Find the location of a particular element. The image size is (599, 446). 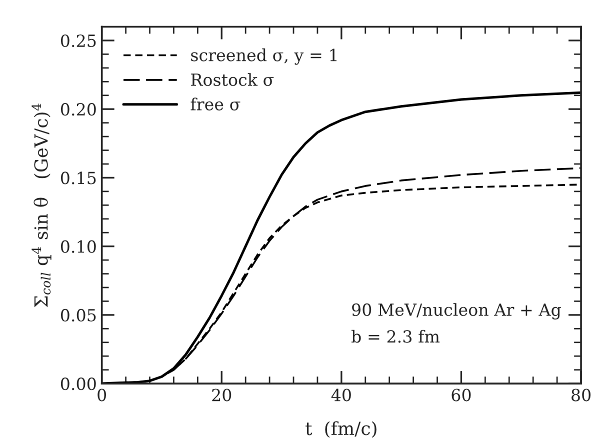

x-tick-label: 60 is located at coordinates (461, 395).